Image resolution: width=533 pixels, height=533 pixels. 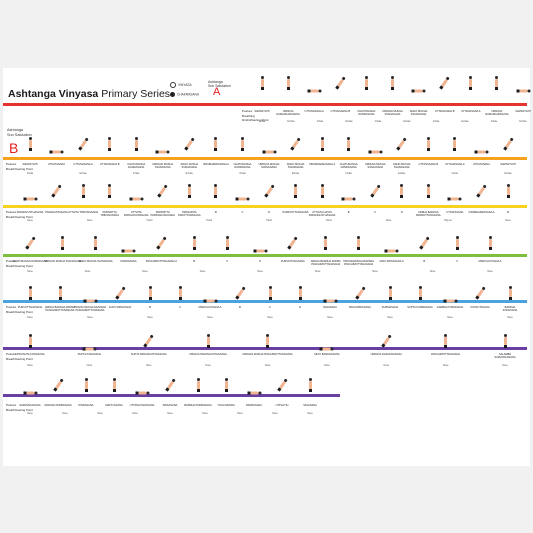 I want to click on vinyasa-icon, so click(x=173, y=85).